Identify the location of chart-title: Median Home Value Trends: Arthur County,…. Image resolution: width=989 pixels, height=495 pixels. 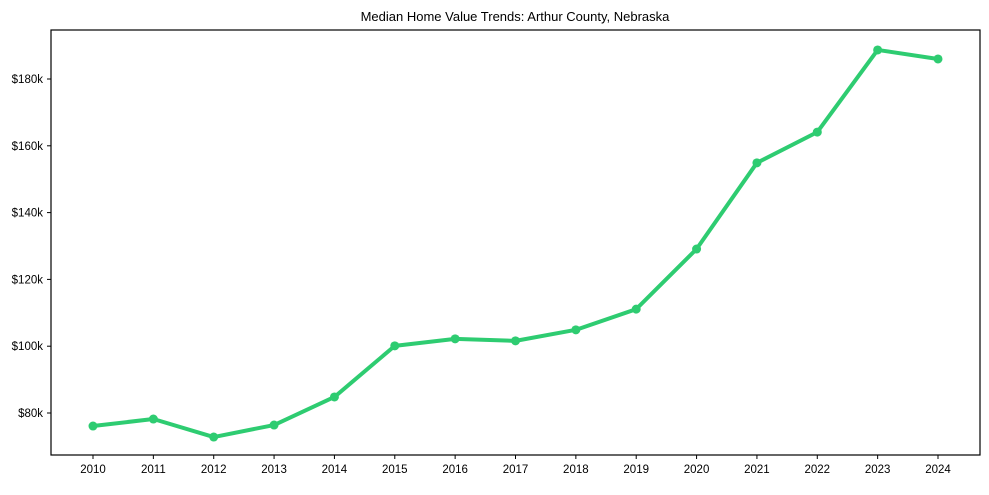
(516, 16).